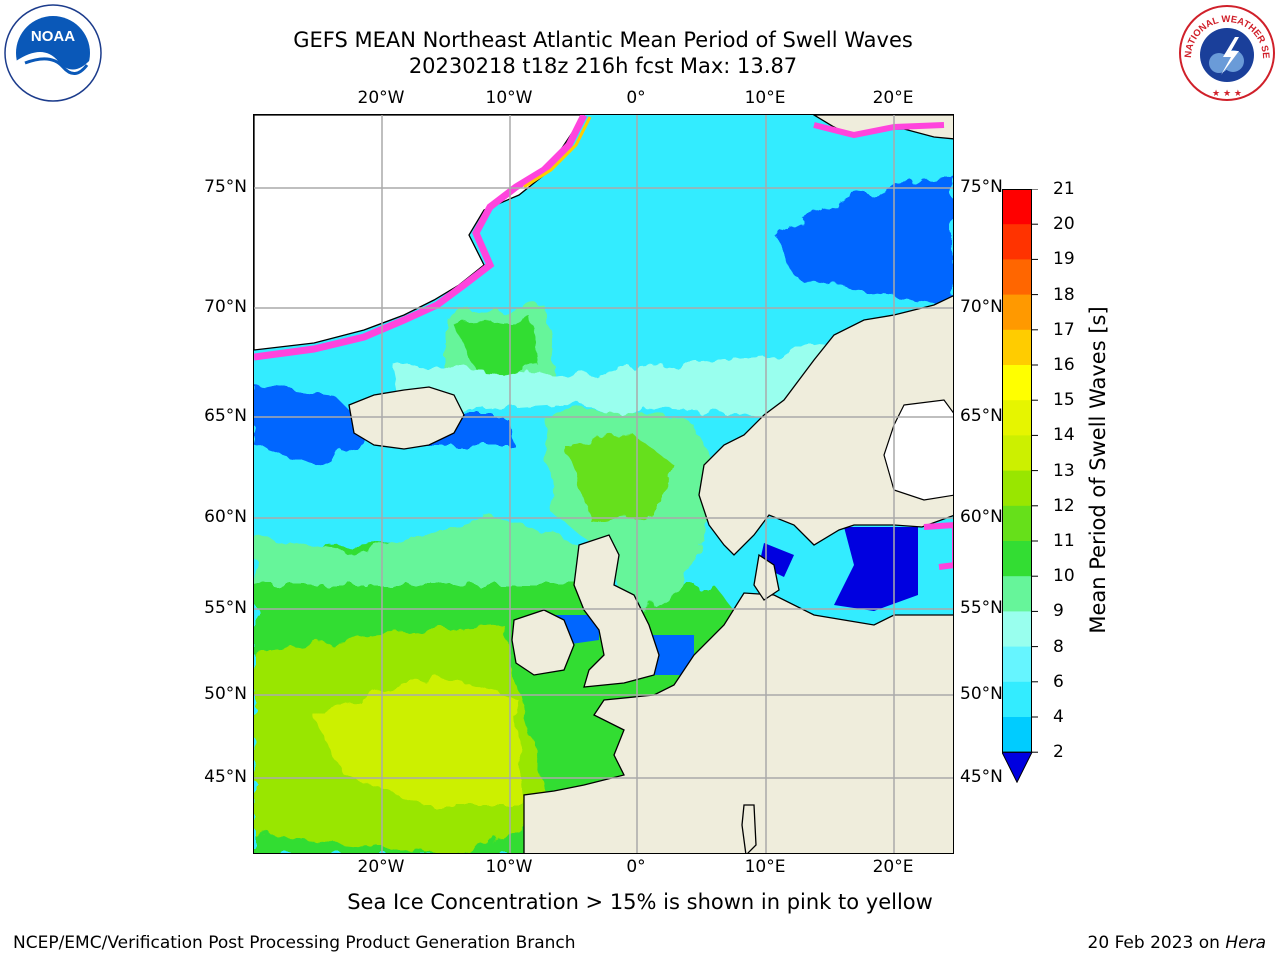  What do you see at coordinates (225, 517) in the screenshot?
I see `left-lat-label-60n: 60°N` at bounding box center [225, 517].